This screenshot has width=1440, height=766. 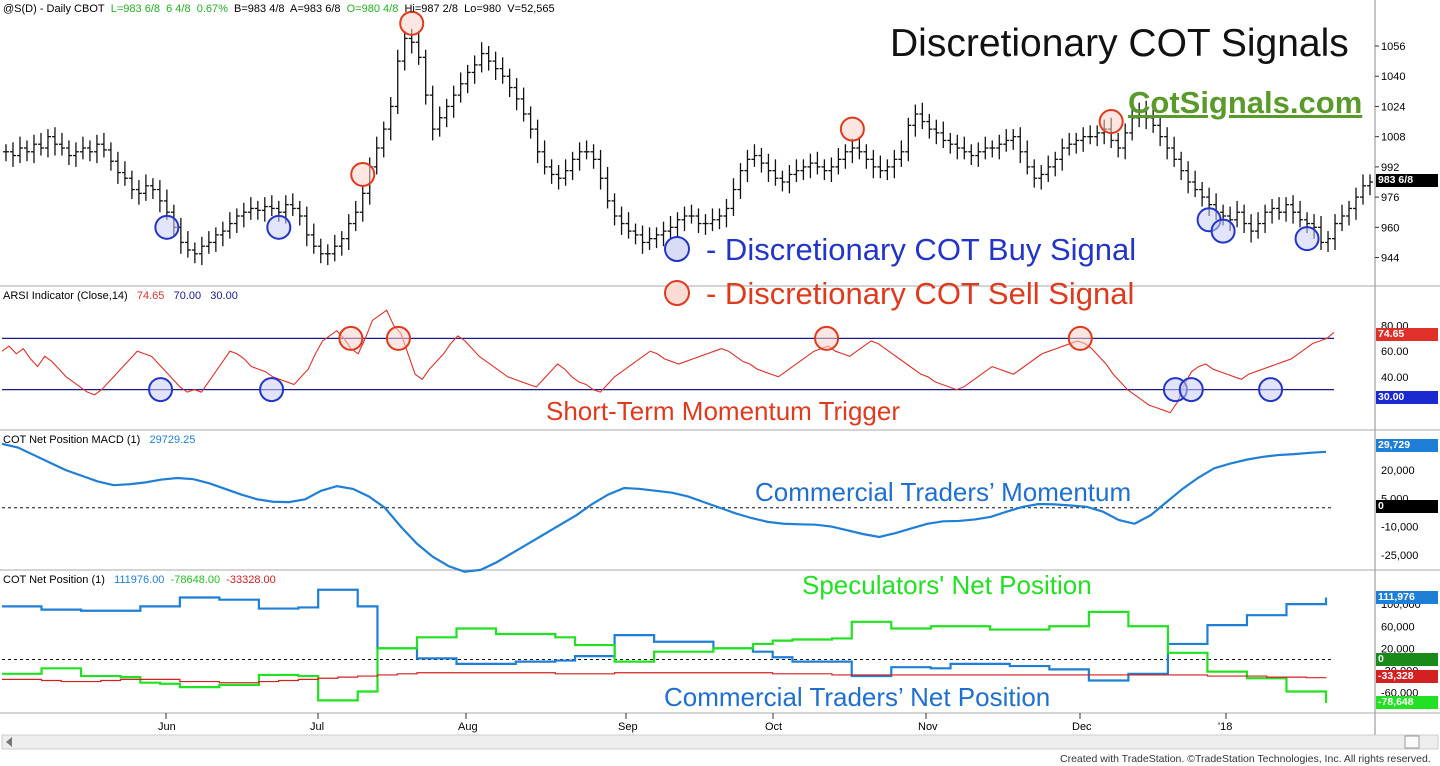 I want to click on net-speculators-value: -78648.00, so click(x=195, y=580).